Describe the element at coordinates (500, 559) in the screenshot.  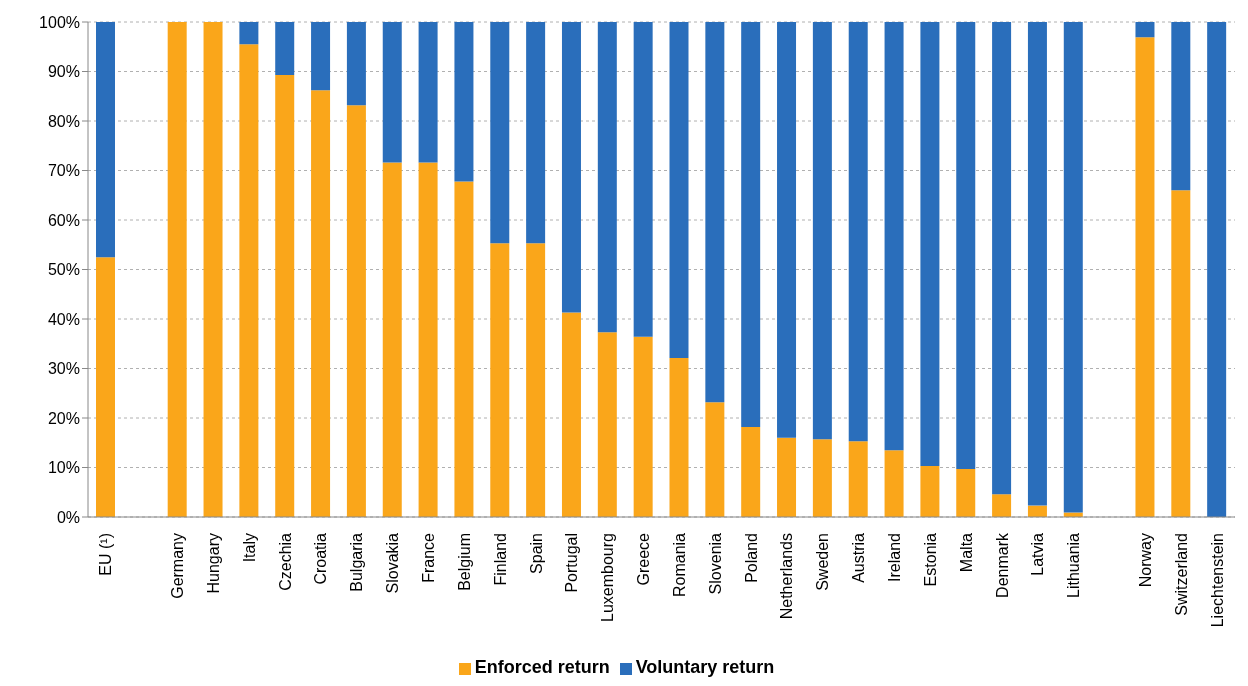
I see `x-tick-label: Finland` at that location.